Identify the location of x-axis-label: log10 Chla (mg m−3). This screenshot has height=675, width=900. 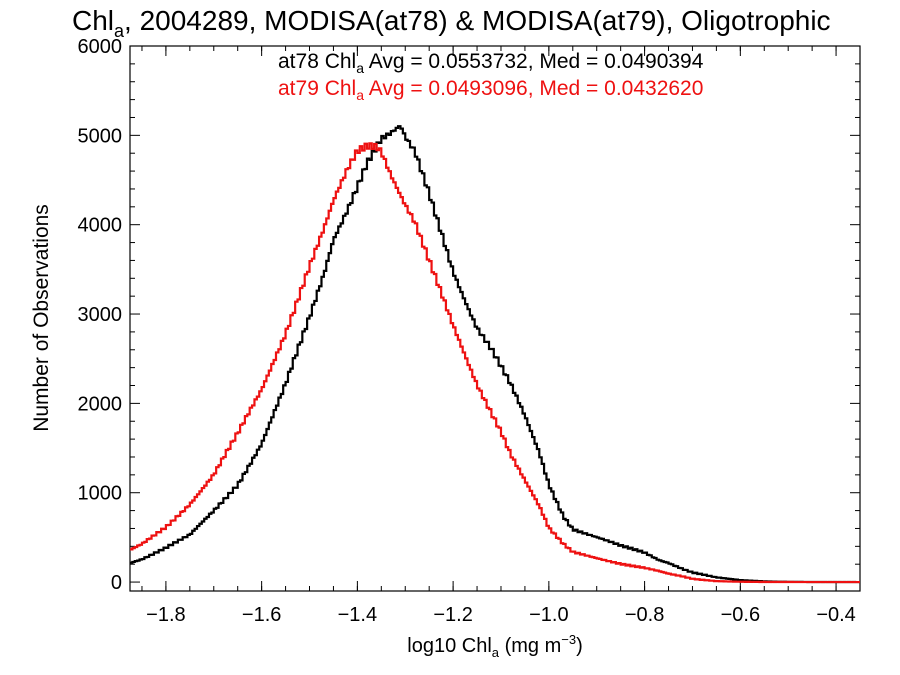
(494, 646).